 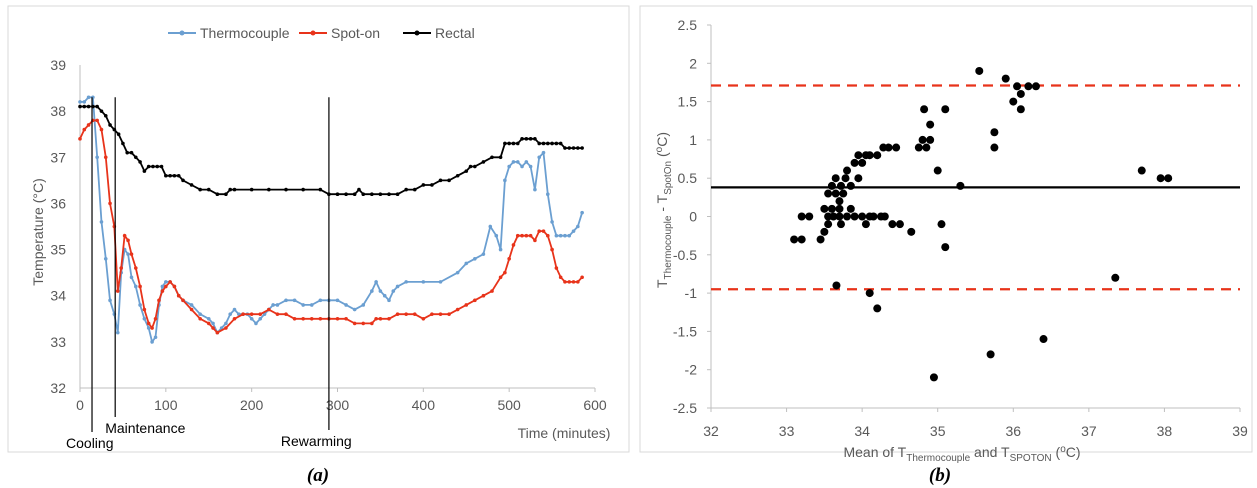 I want to click on x-tick-label: 200, so click(x=252, y=405).